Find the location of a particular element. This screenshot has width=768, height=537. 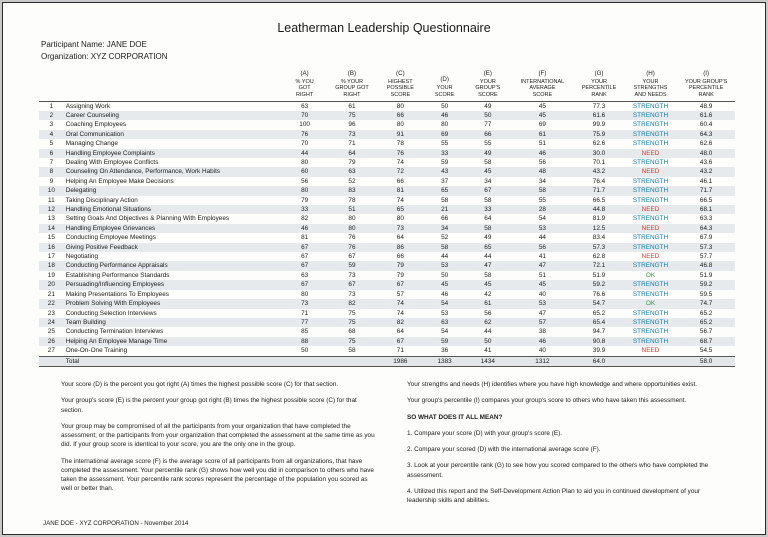

score-cell: 73 is located at coordinates (352, 134).